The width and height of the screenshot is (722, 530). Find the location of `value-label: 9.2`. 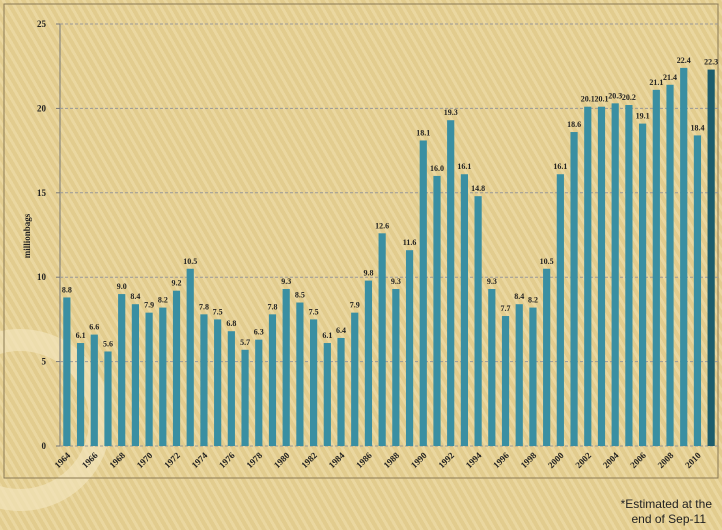

value-label: 9.2 is located at coordinates (177, 283).